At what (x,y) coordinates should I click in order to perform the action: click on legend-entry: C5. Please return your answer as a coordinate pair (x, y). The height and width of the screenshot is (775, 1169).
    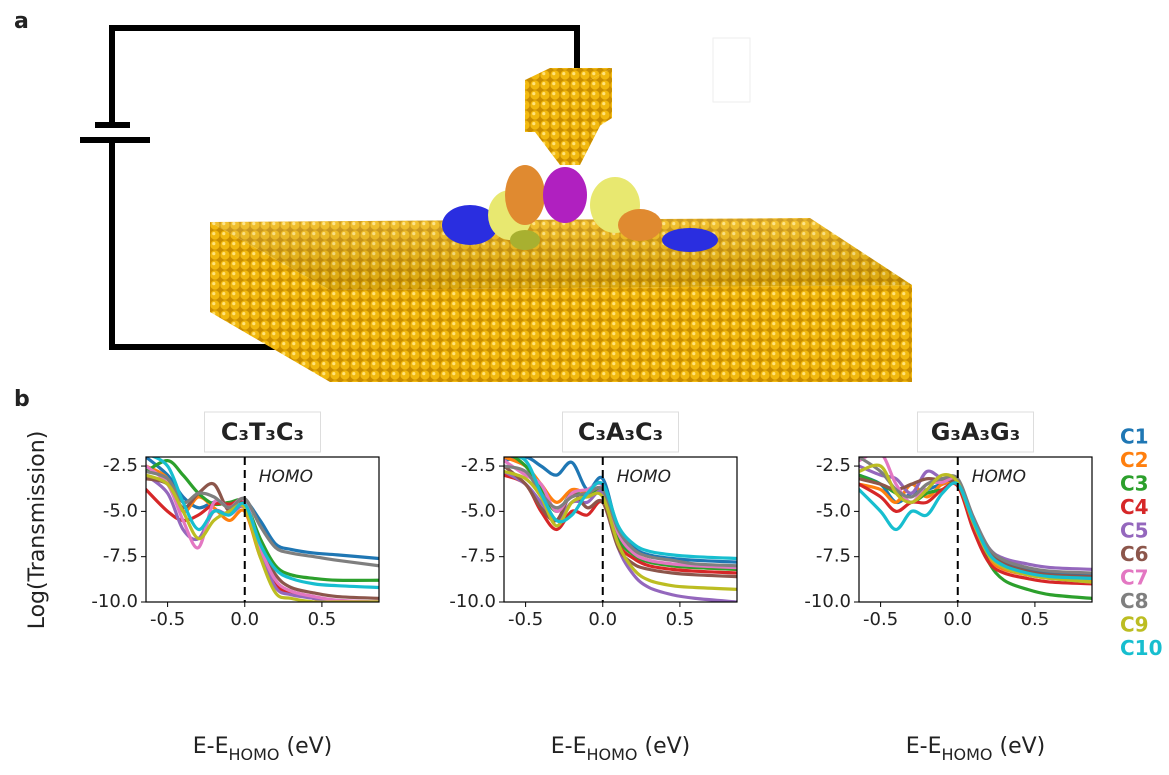
    Looking at the image, I should click on (1134, 531).